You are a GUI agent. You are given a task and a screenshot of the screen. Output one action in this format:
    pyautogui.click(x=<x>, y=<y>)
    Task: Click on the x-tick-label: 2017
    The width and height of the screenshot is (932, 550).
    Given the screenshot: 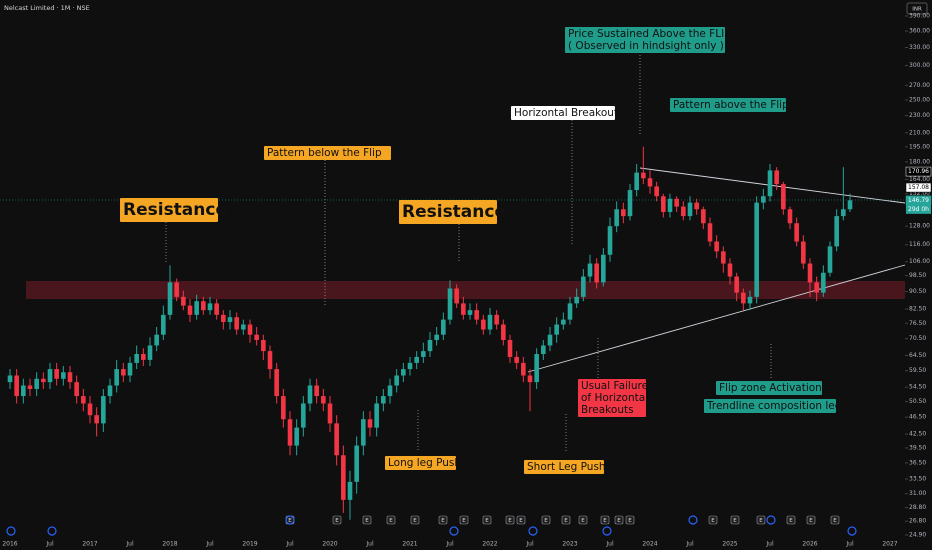 What is the action you would take?
    pyautogui.click(x=89, y=544)
    